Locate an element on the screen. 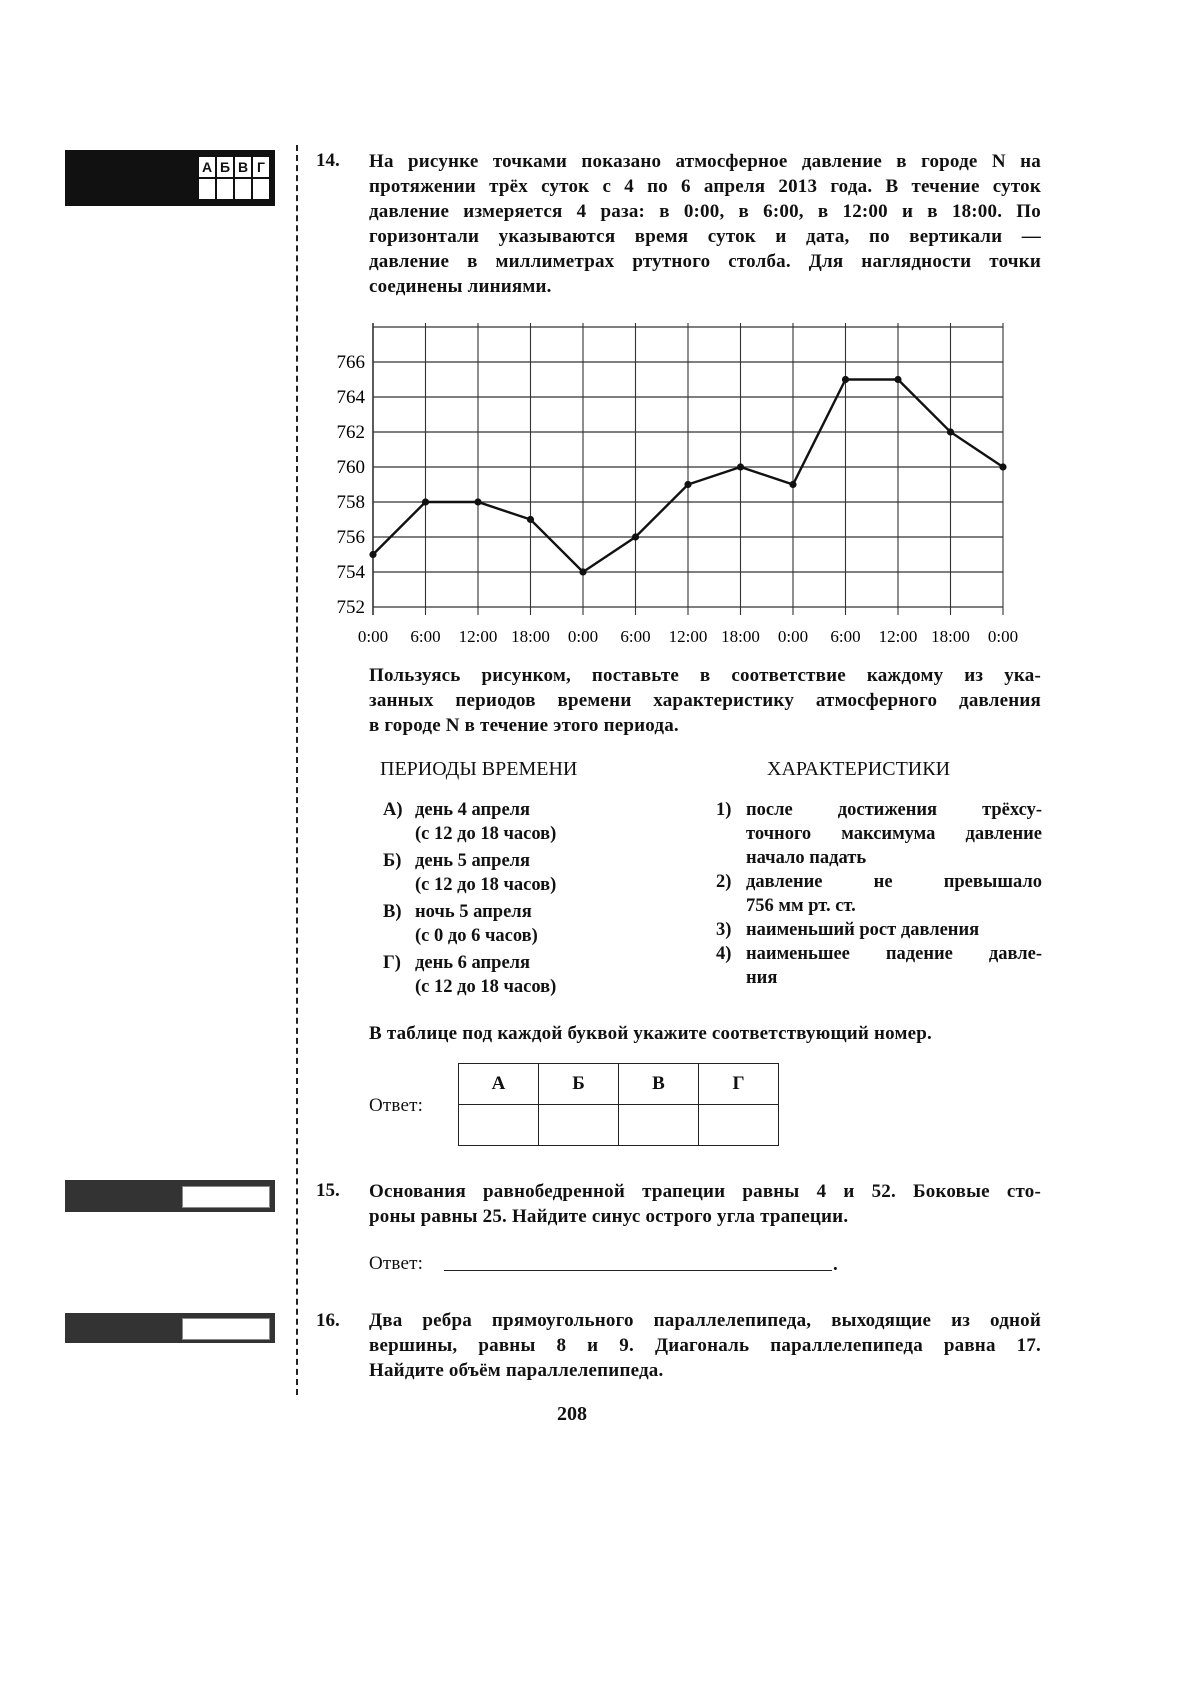 Image resolution: width=1204 pixels, height=1706 pixels. q14-margin-answer-grid: А Б В Г is located at coordinates (234, 178).